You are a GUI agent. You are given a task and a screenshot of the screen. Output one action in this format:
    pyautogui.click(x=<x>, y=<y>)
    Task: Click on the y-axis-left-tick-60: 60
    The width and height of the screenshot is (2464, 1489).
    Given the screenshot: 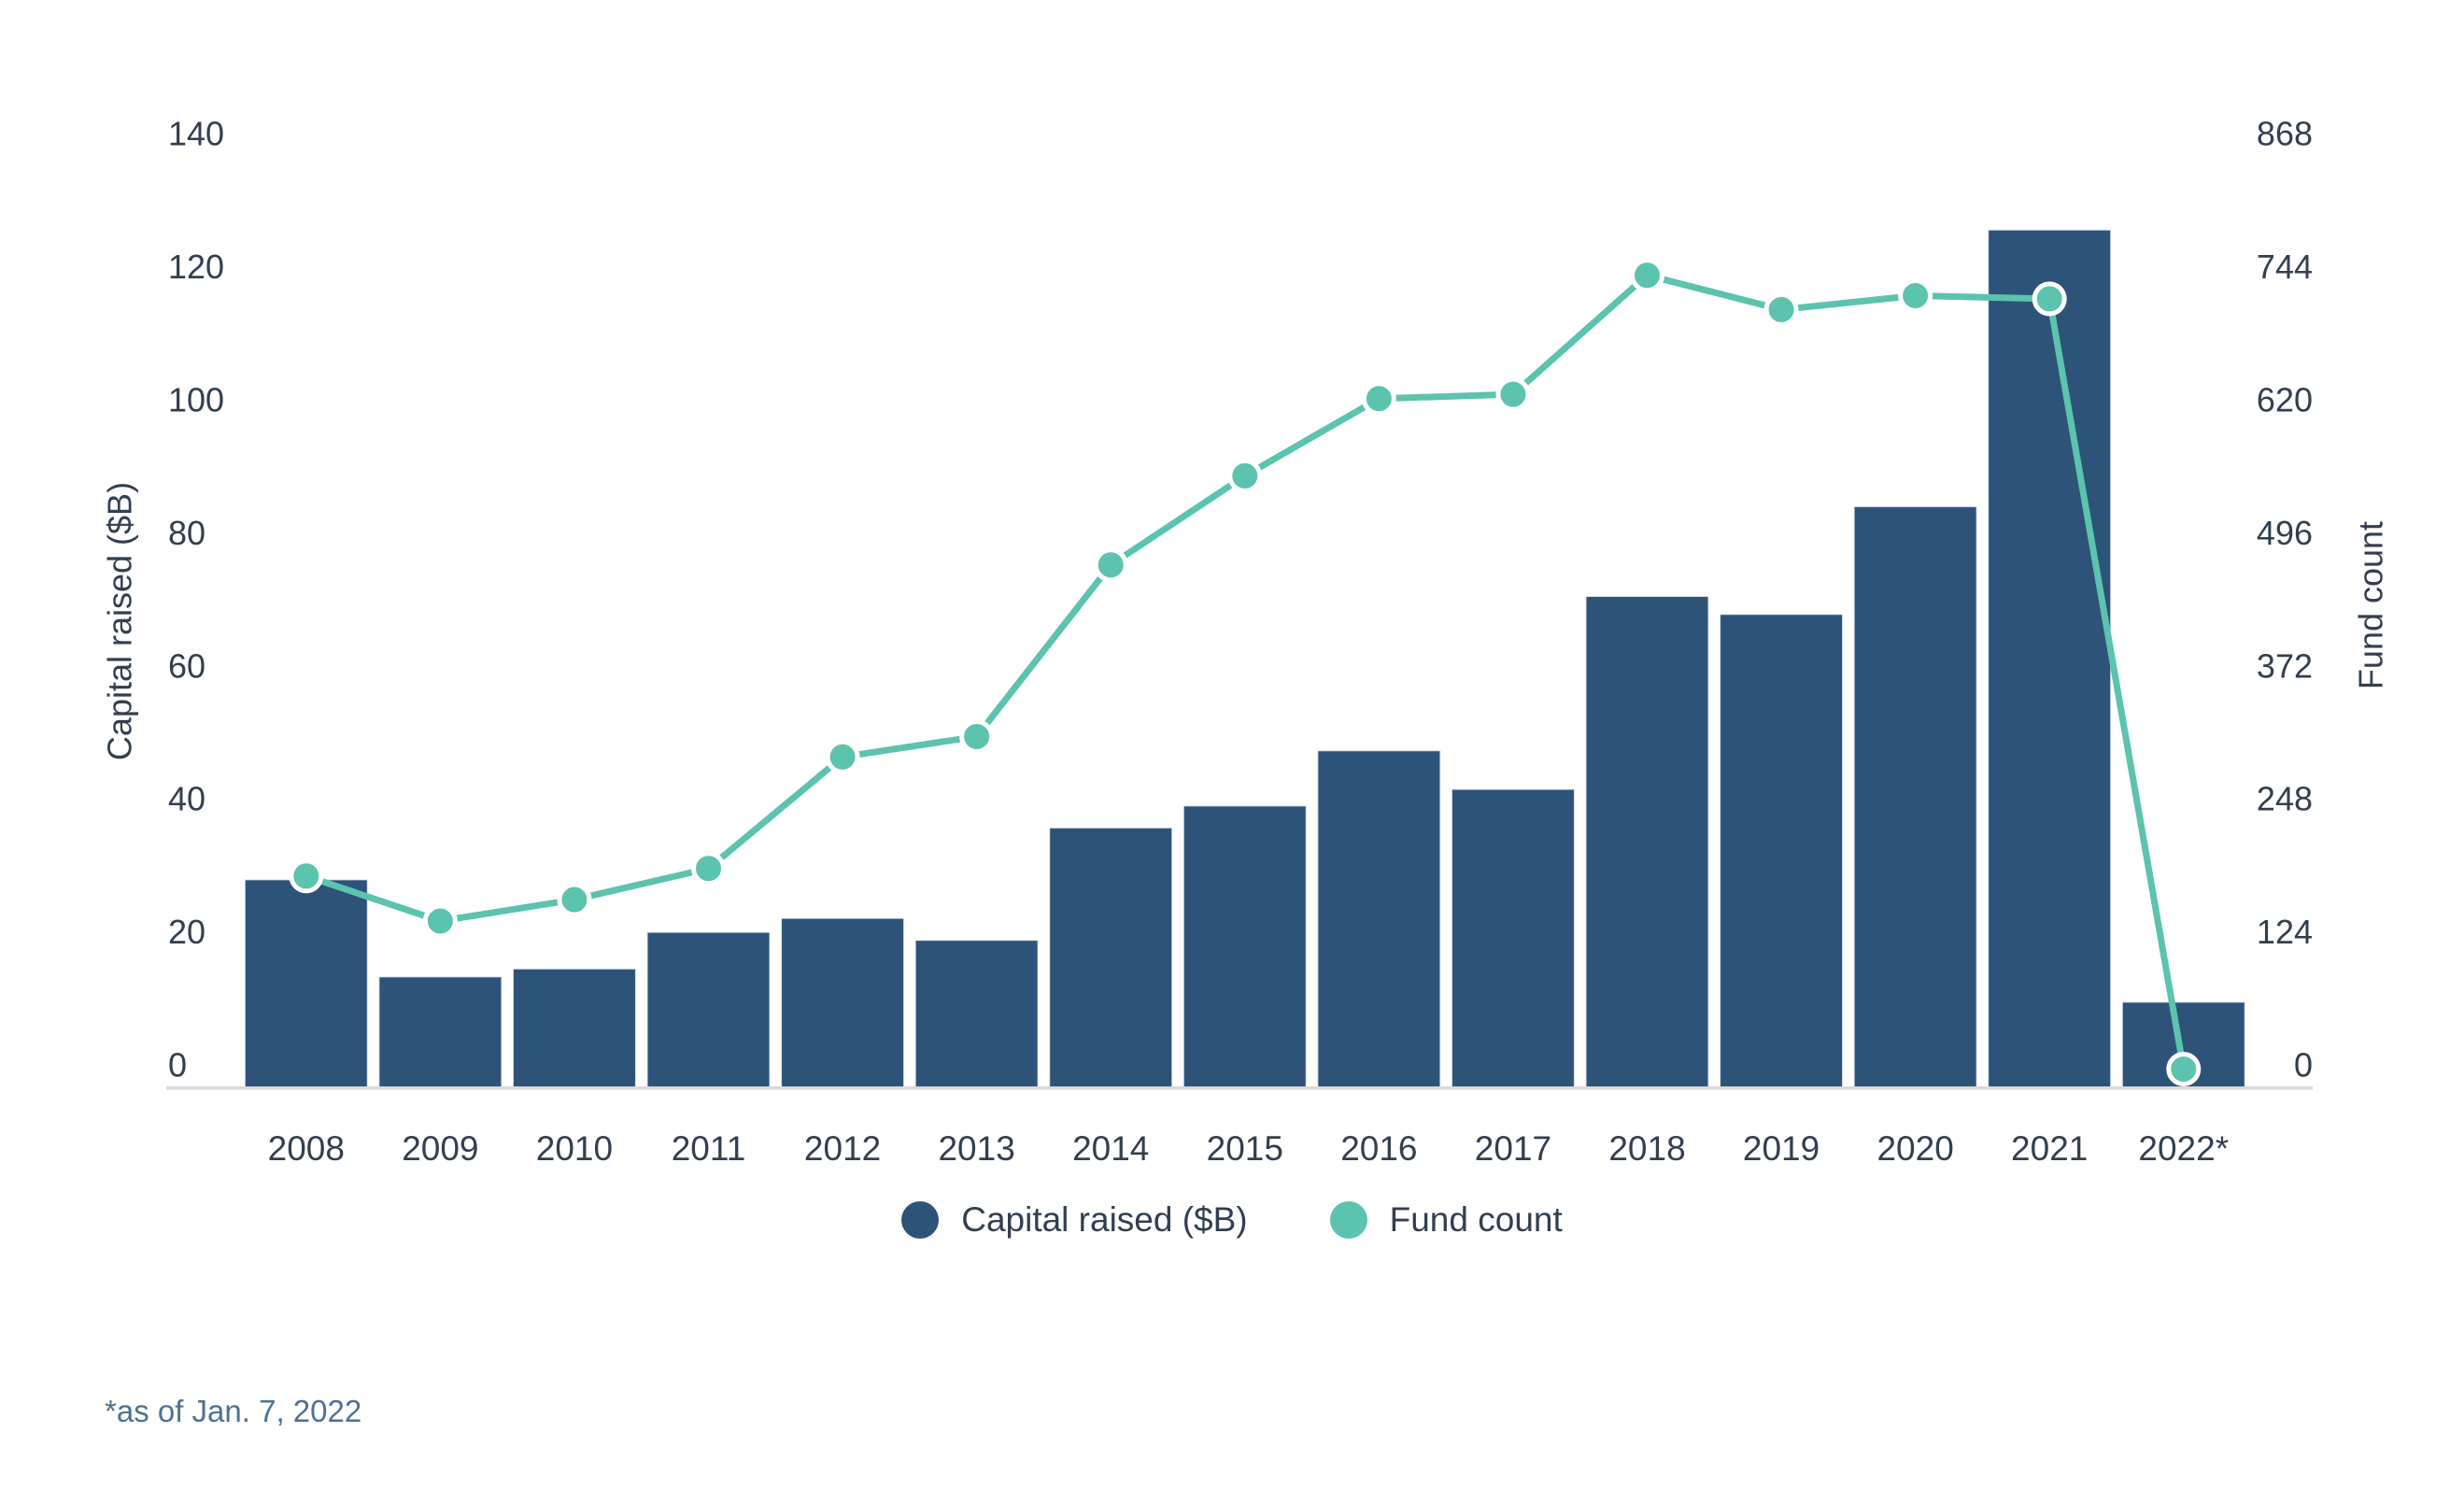 What is the action you would take?
    pyautogui.click(x=187, y=665)
    